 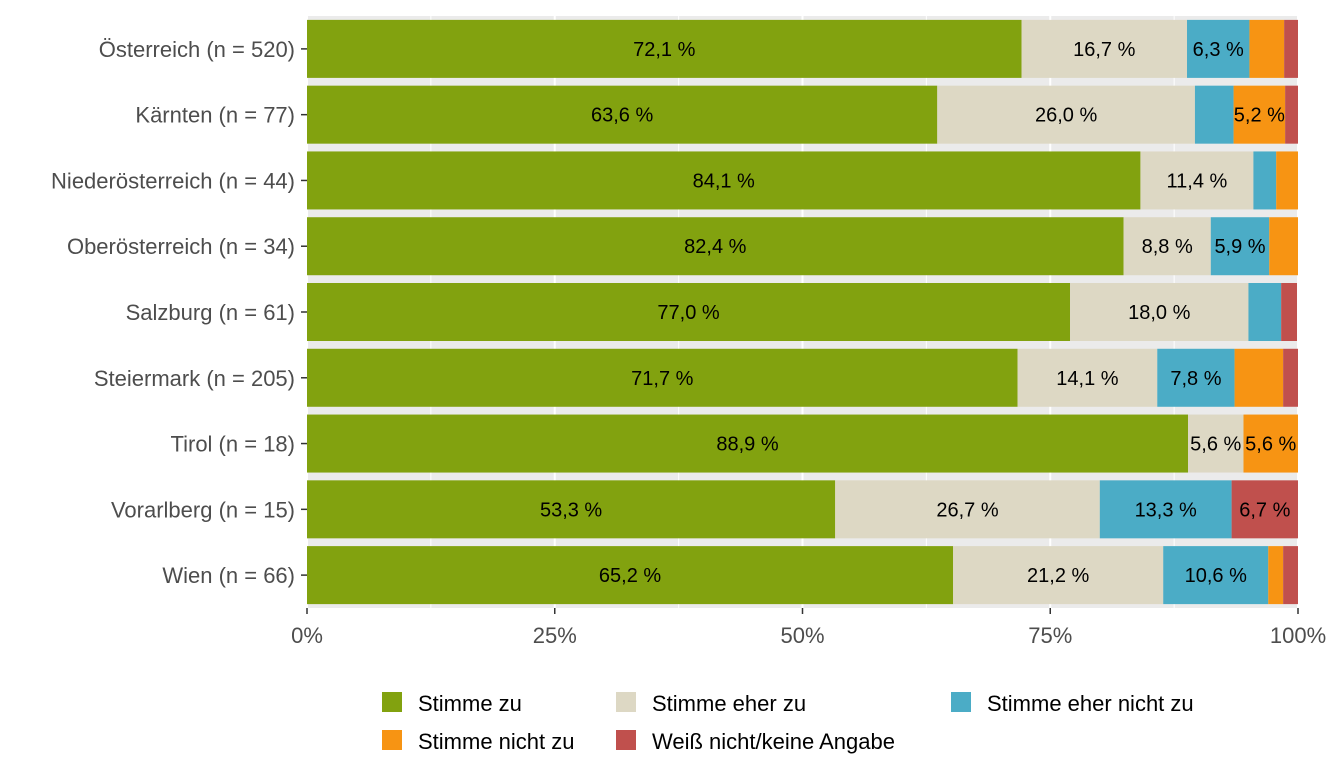 I want to click on category-label: Oberösterreich (n = 34), so click(x=181, y=246).